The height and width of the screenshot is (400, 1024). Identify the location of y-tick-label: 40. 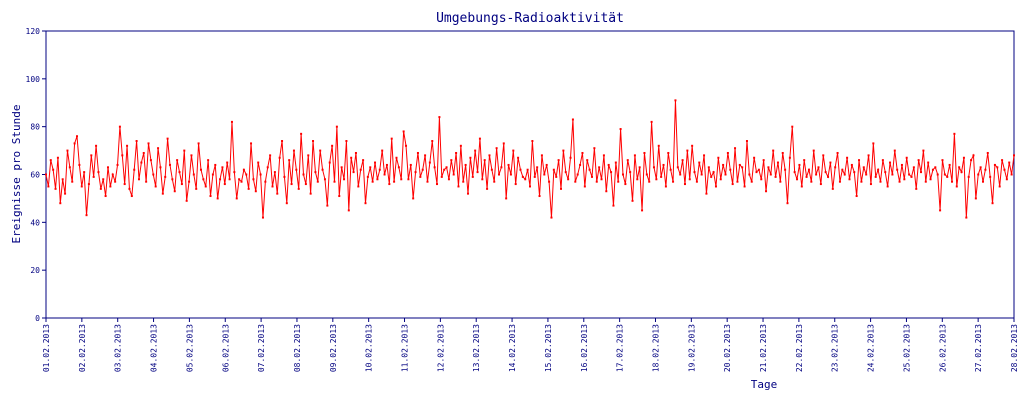
(35, 222).